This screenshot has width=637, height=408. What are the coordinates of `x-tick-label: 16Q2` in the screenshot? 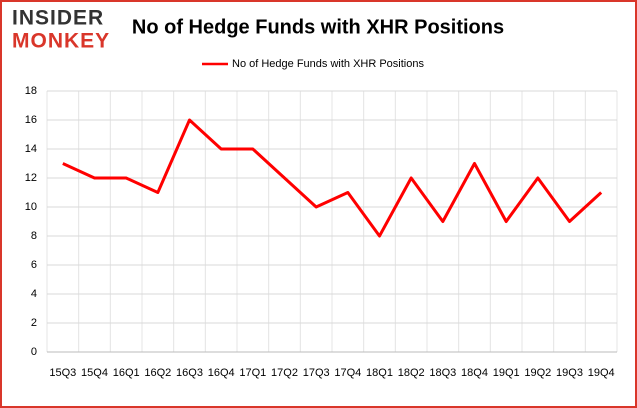 It's located at (157, 373).